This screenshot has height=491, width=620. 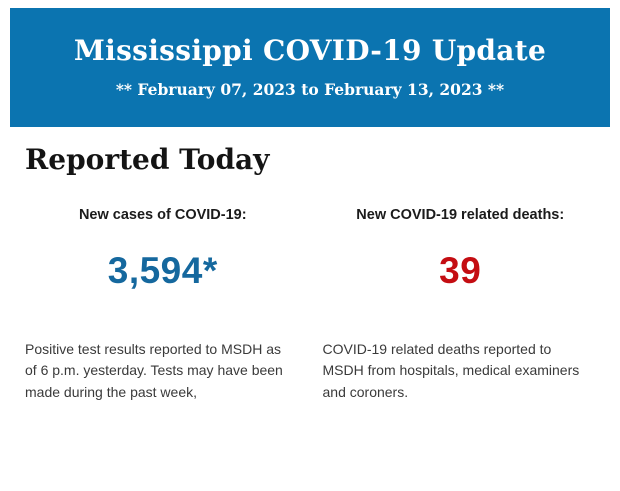 What do you see at coordinates (147, 159) in the screenshot?
I see `section-heading: Reported Today` at bounding box center [147, 159].